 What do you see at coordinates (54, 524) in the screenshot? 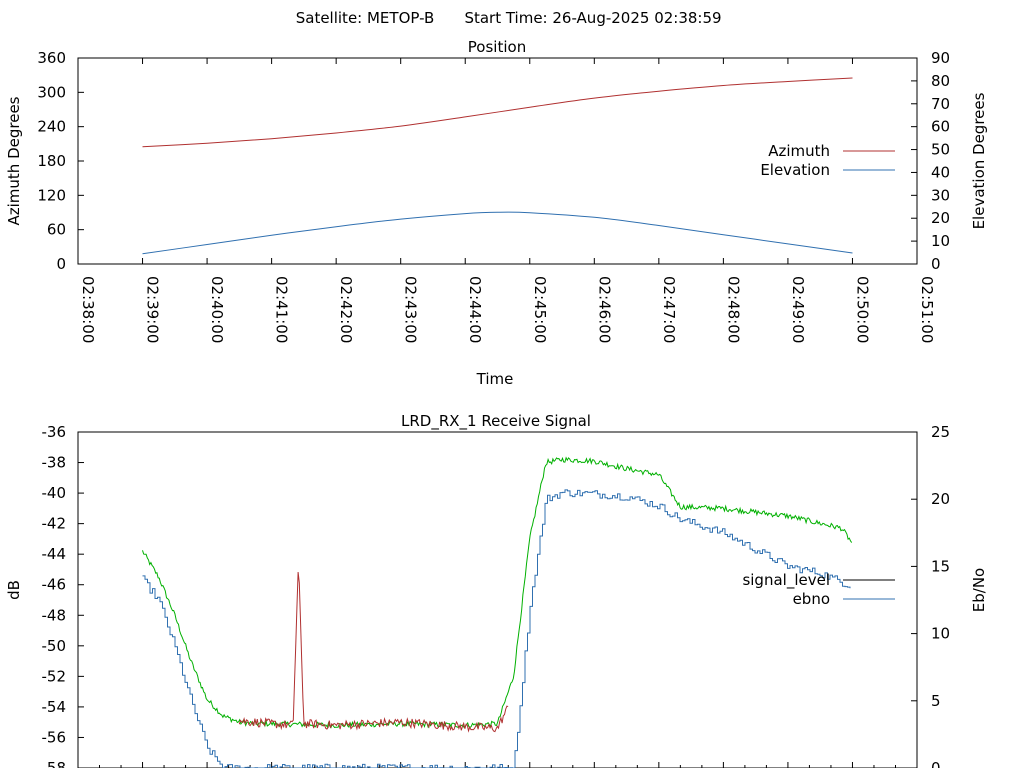
I see `db-tick-label: -42` at bounding box center [54, 524].